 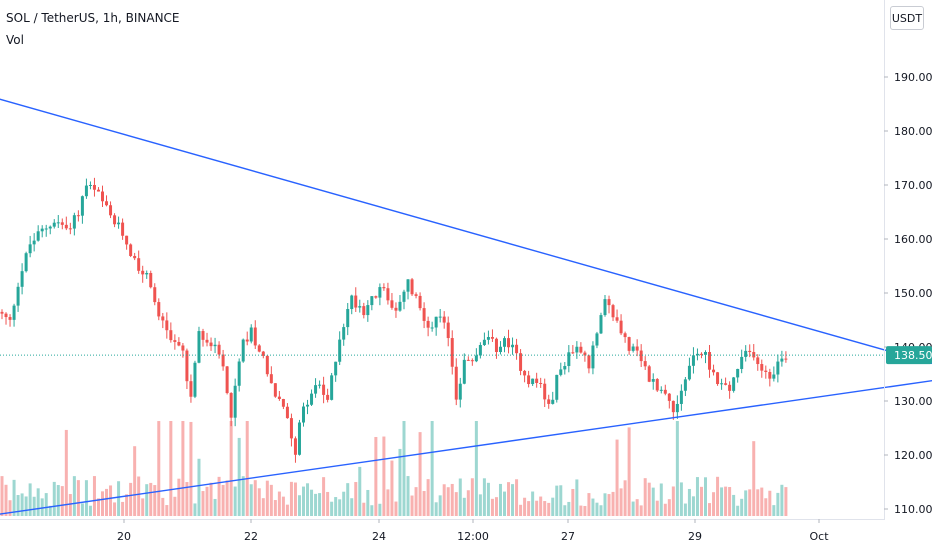 What do you see at coordinates (913, 455) in the screenshot?
I see `y-tick-label: 120.00` at bounding box center [913, 455].